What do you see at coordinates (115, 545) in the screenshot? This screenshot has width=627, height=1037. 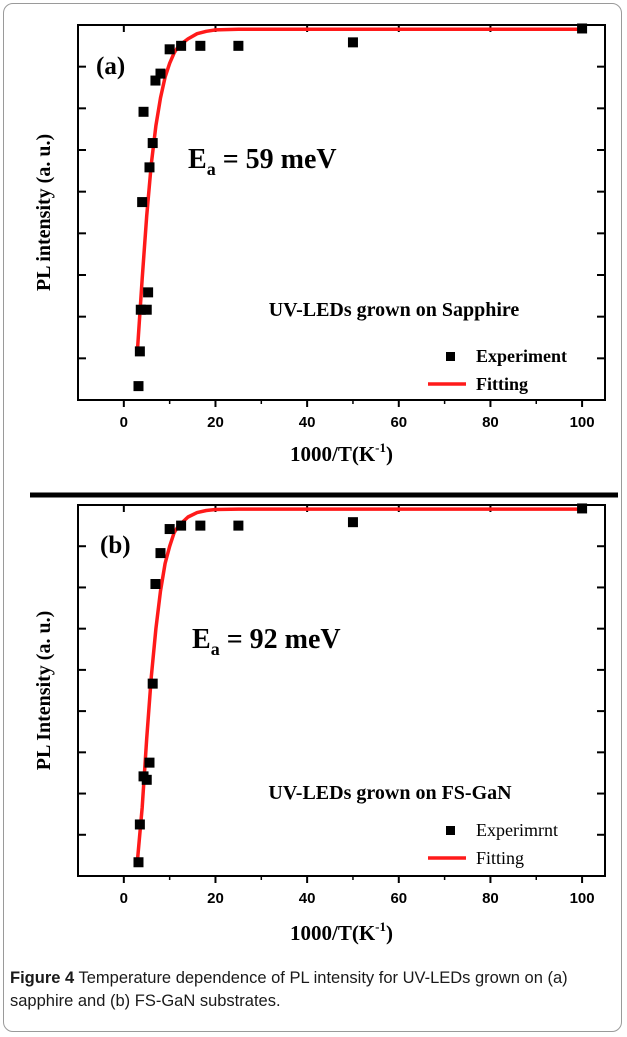 I see `panel-label: (b)` at bounding box center [115, 545].